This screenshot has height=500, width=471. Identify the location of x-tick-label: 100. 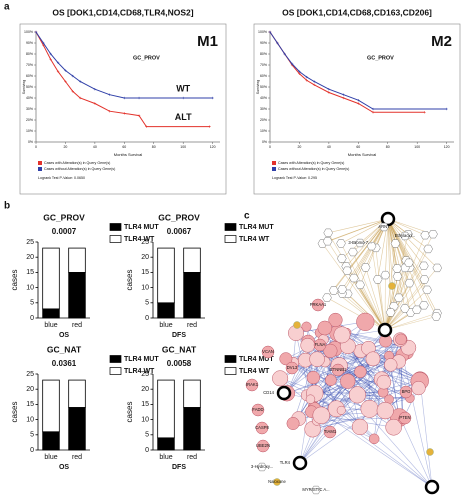
(417, 147).